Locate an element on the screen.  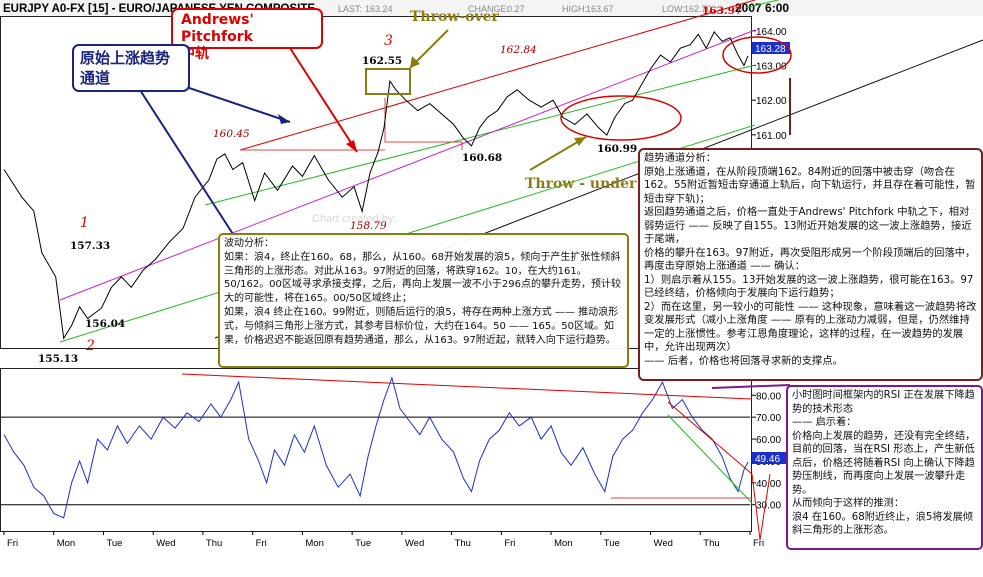
rsi-red-v-left is located at coordinates (756, 507).